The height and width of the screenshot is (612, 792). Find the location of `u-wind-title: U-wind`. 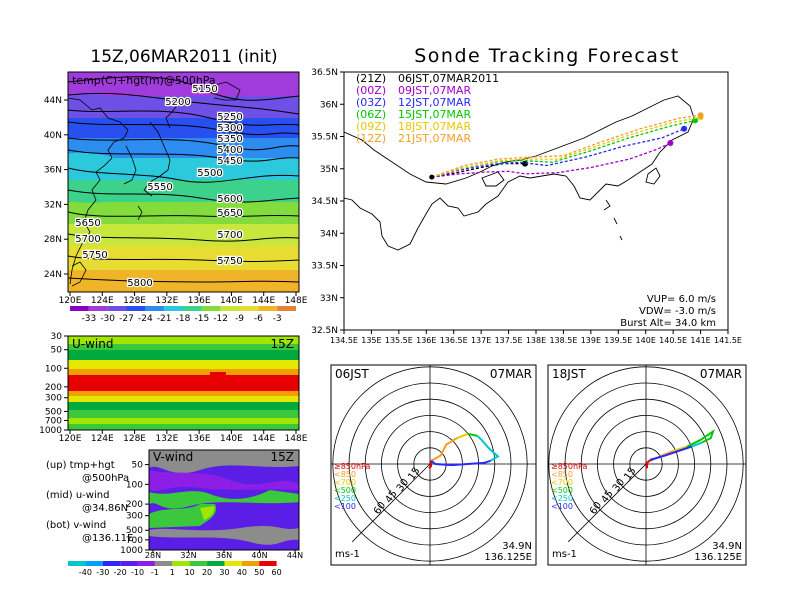

u-wind-title: U-wind is located at coordinates (92, 344).